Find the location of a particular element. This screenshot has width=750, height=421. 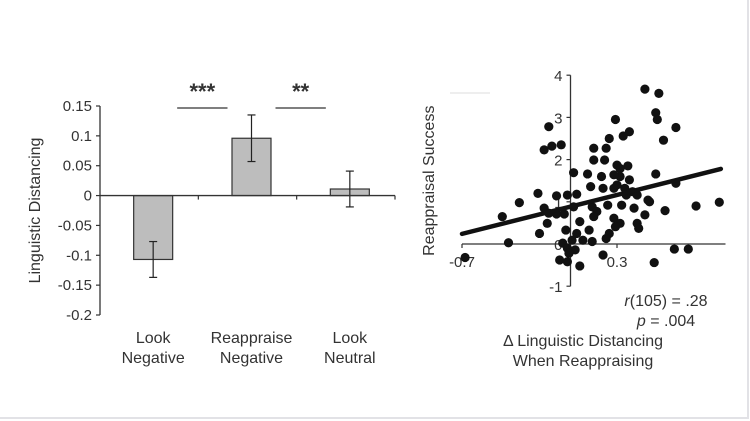

y-tick-label: 0.05 is located at coordinates (77, 166).